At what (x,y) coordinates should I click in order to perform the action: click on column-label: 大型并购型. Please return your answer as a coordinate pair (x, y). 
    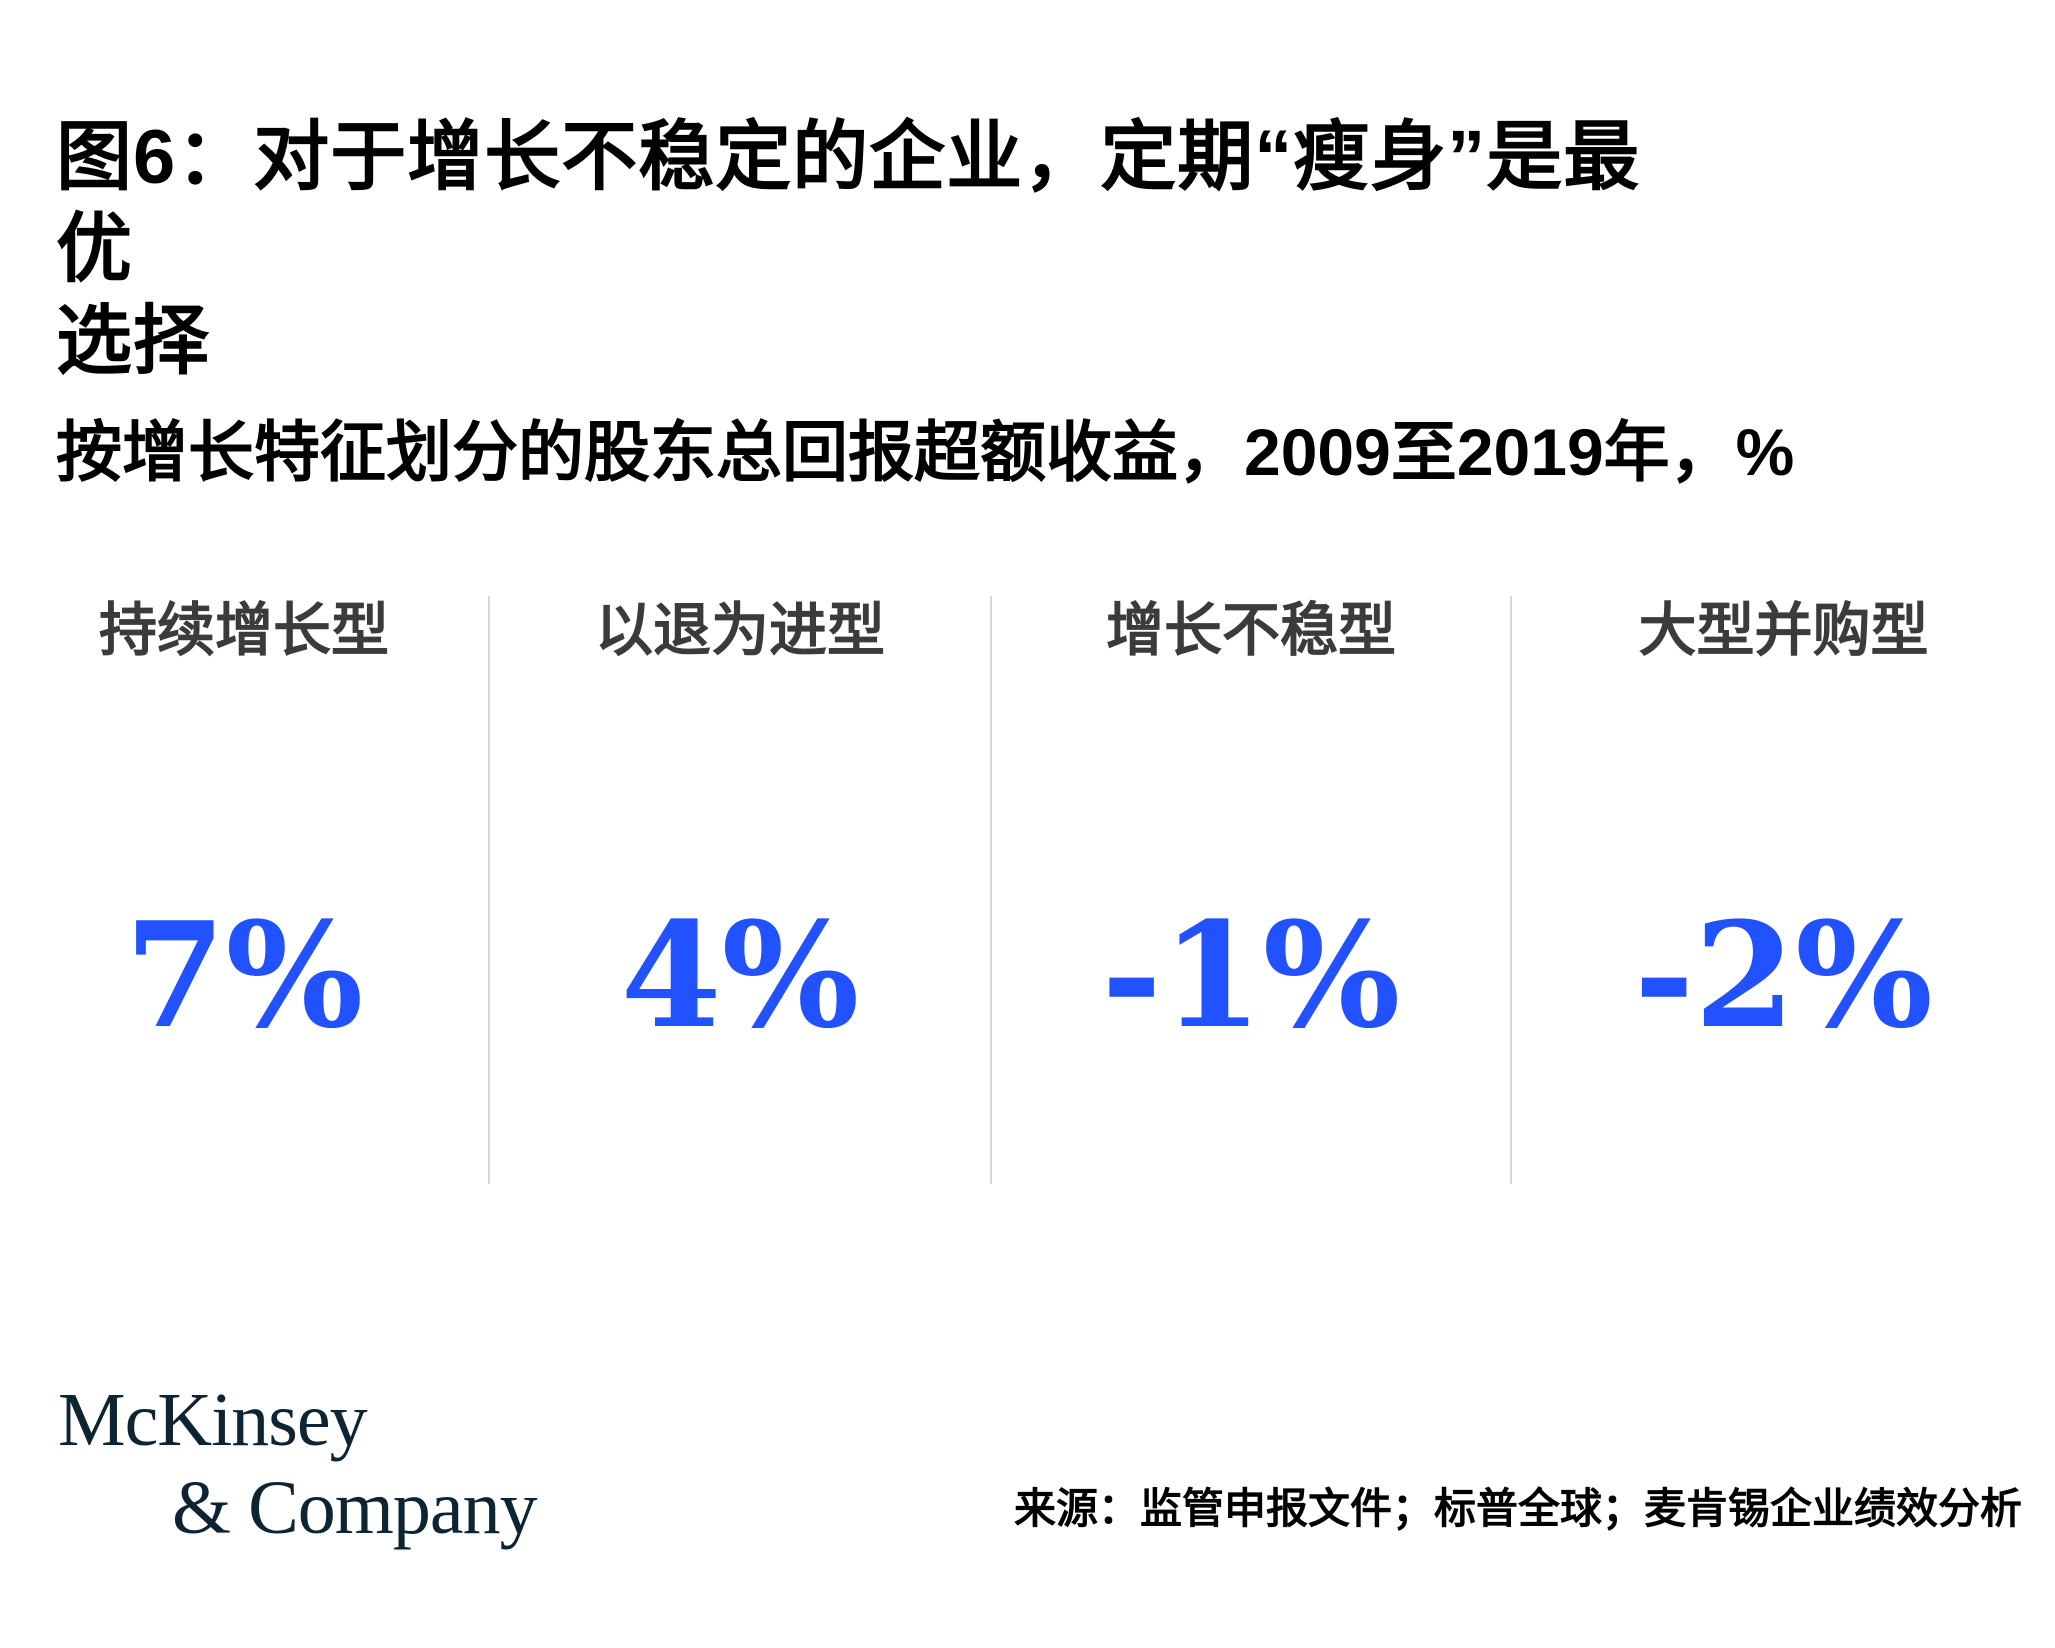
    Looking at the image, I should click on (1783, 630).